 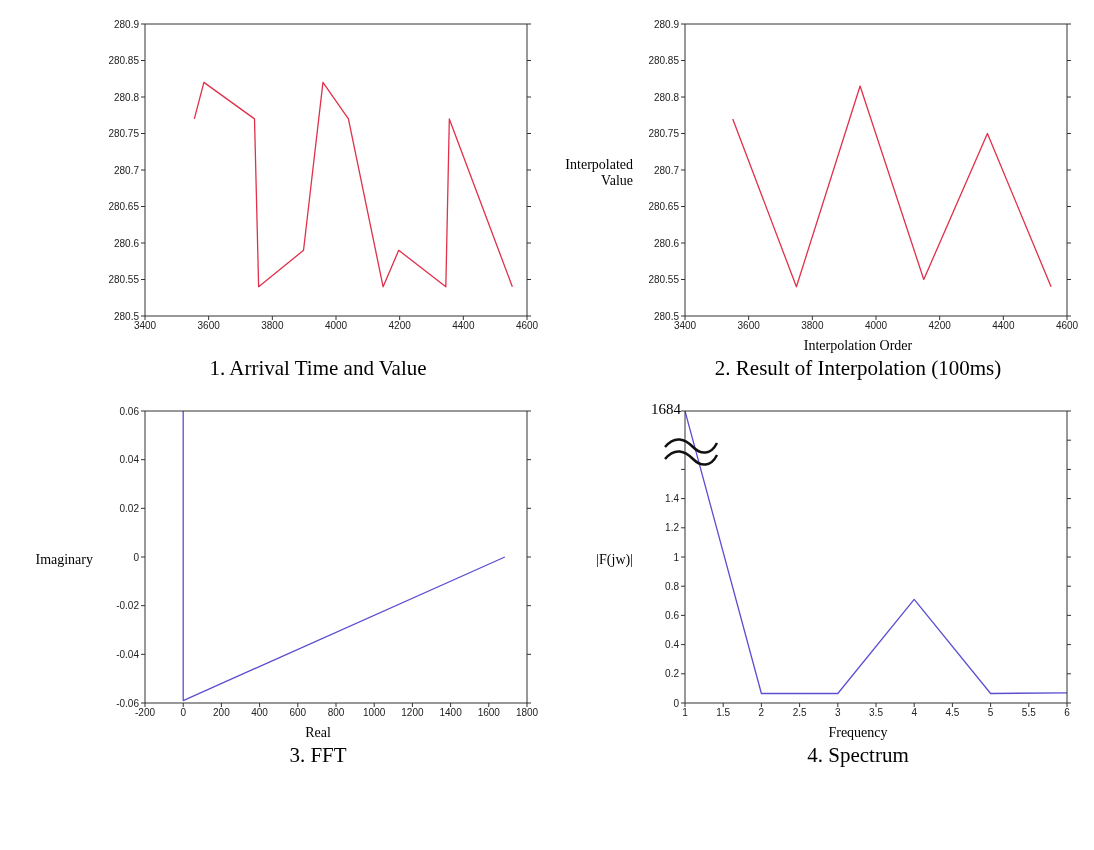 What do you see at coordinates (489, 713) in the screenshot?
I see `x-tick-label: 1600` at bounding box center [489, 713].